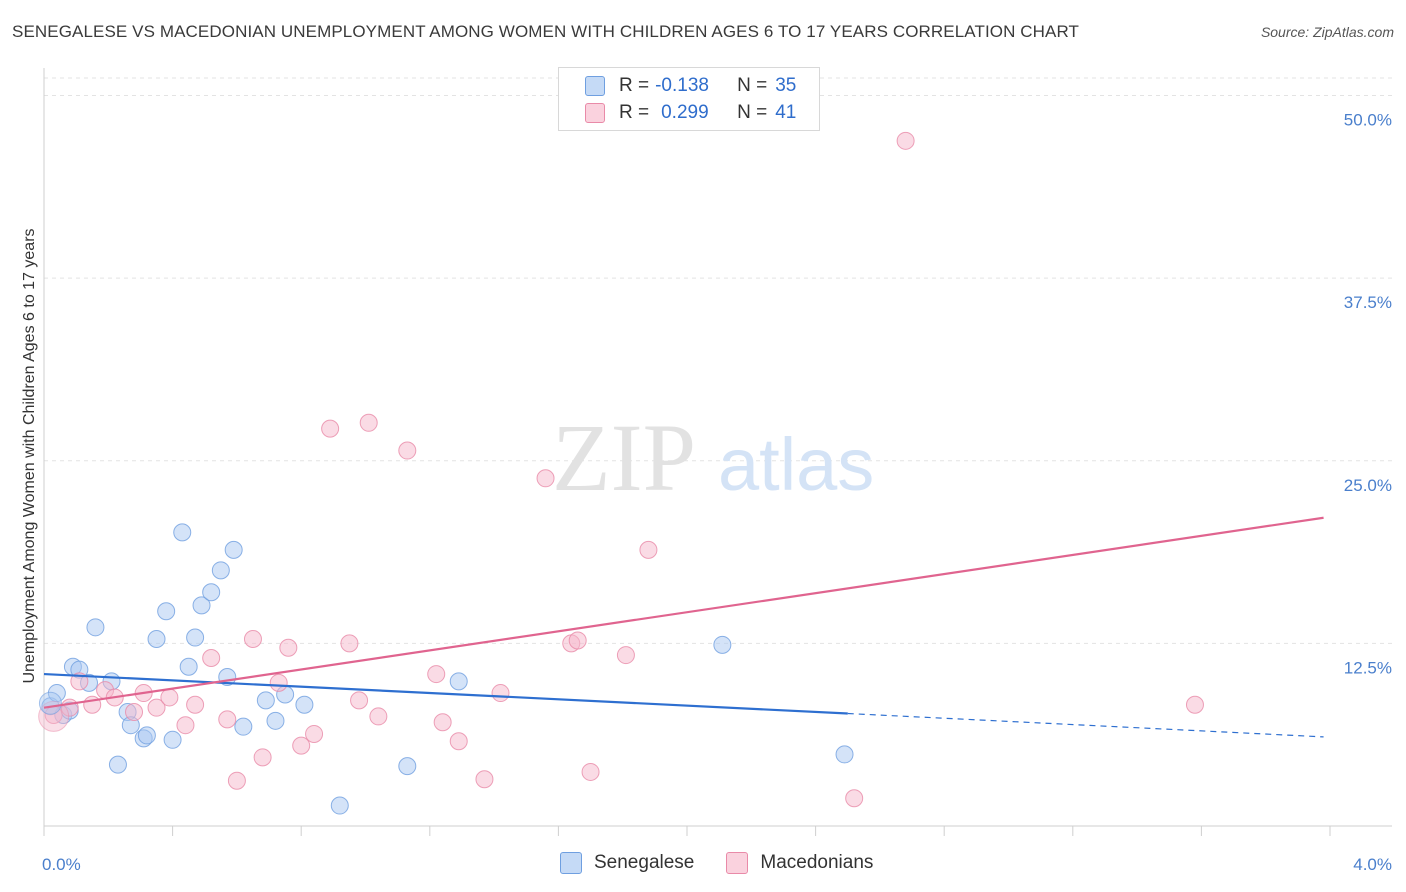  I want to click on series-label-macedonians: Macedonians, so click(817, 862).